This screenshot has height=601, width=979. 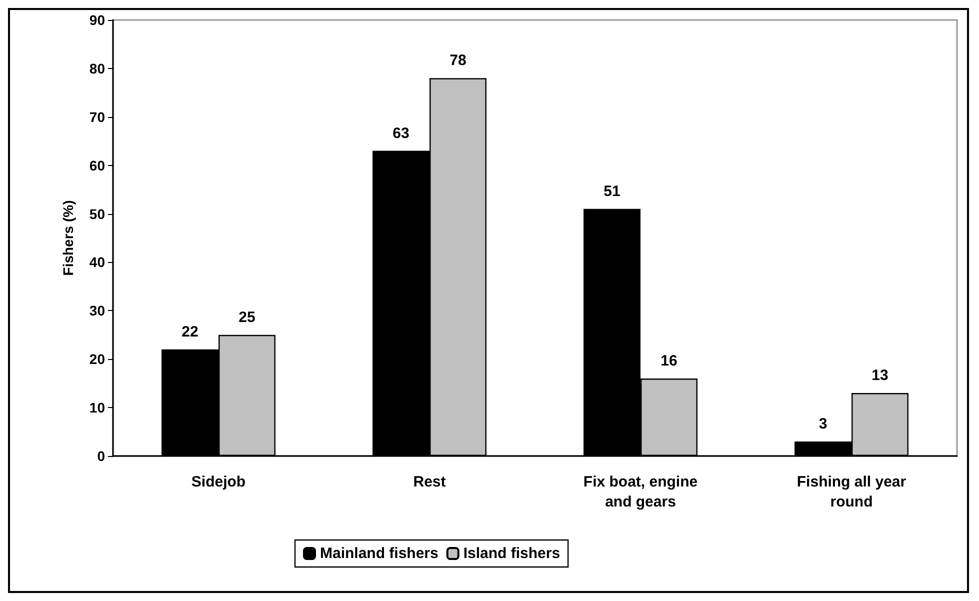 What do you see at coordinates (247, 317) in the screenshot?
I see `data-label: 25` at bounding box center [247, 317].